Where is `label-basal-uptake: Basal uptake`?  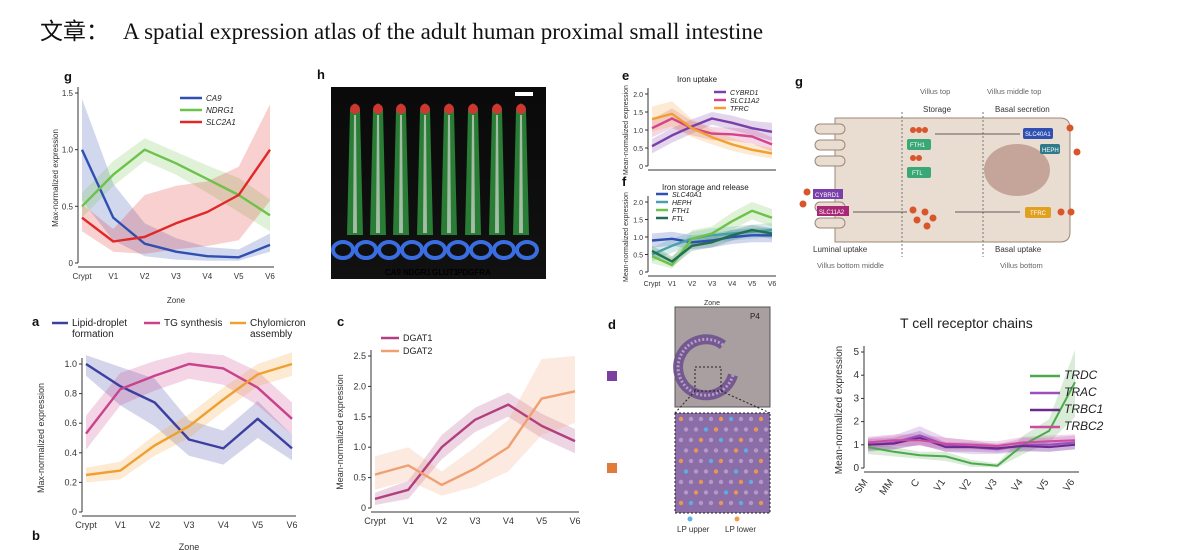 label-basal-uptake: Basal uptake is located at coordinates (1018, 249).